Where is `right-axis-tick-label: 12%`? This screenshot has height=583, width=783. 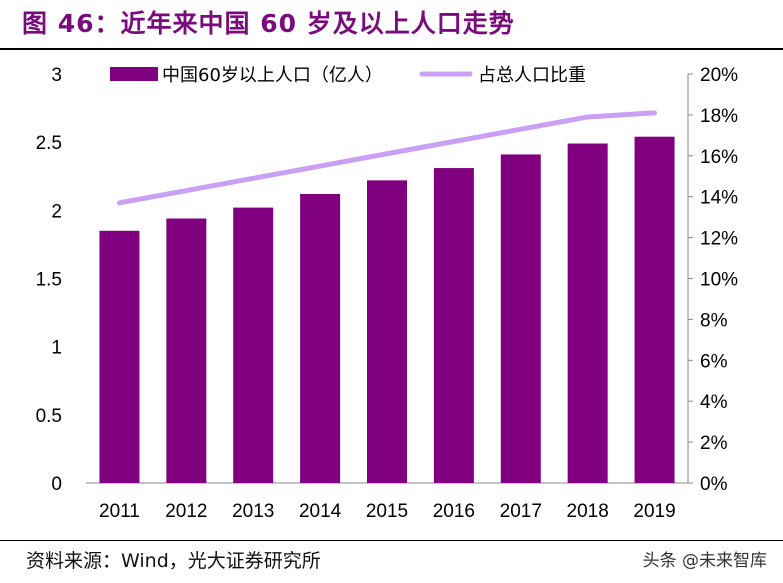 right-axis-tick-label: 12% is located at coordinates (719, 239).